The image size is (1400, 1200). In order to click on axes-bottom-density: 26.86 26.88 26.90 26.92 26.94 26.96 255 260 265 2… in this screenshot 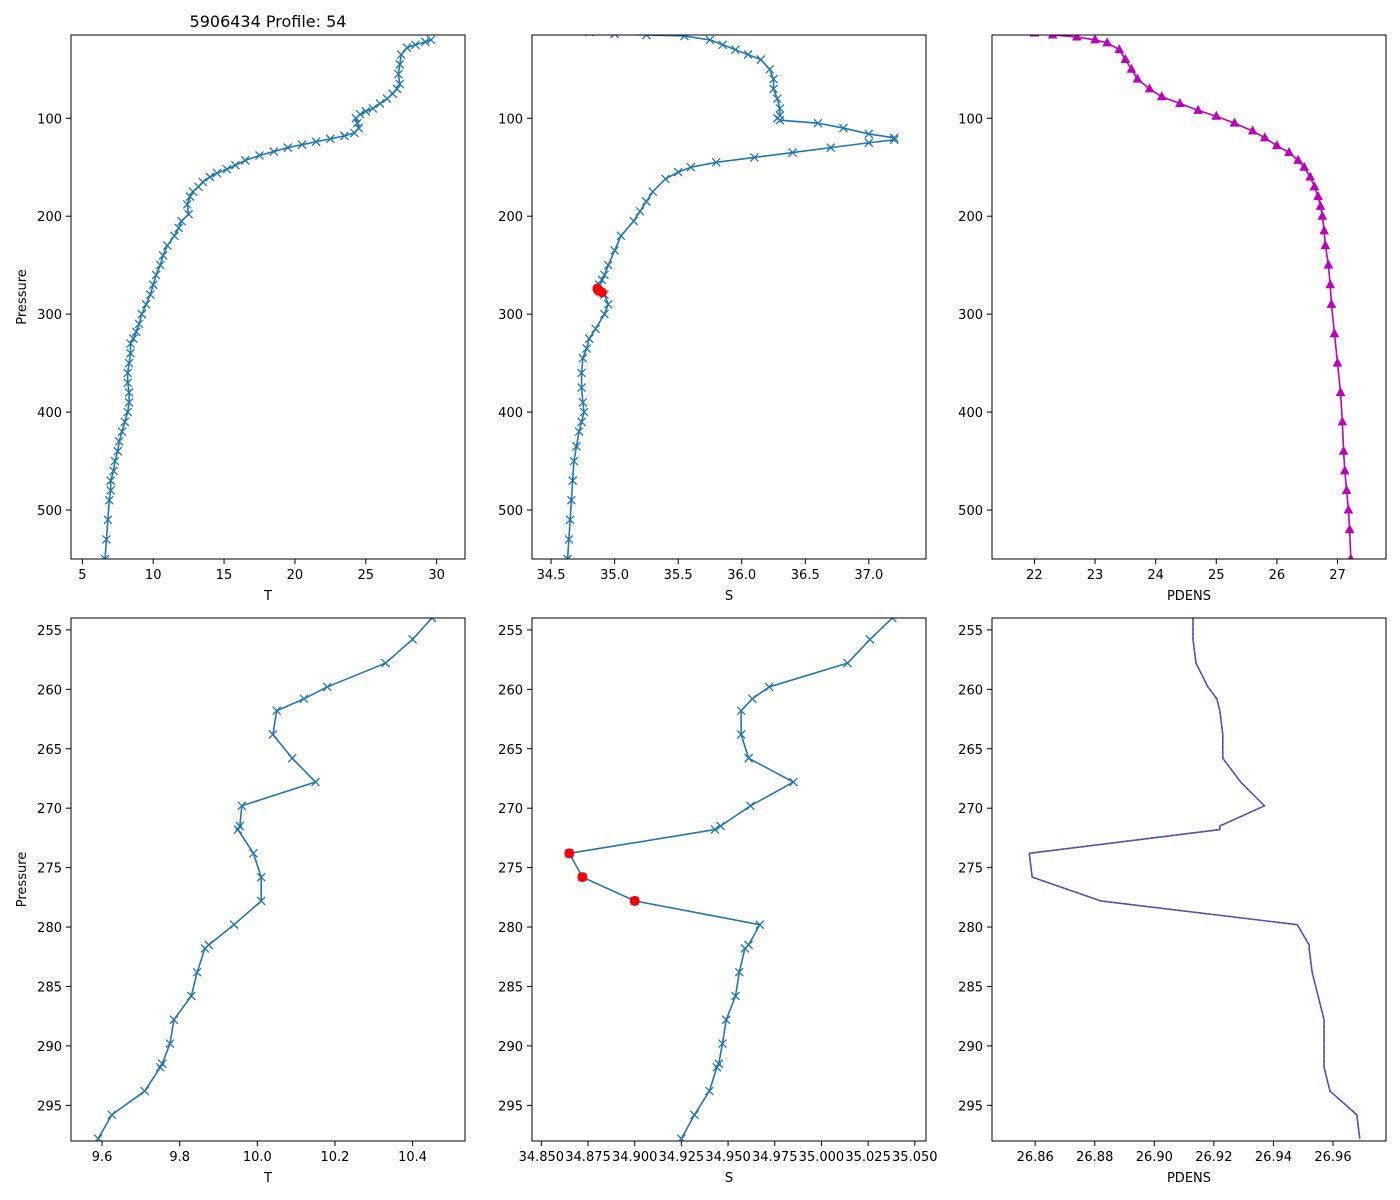, I will do `click(1172, 901)`.